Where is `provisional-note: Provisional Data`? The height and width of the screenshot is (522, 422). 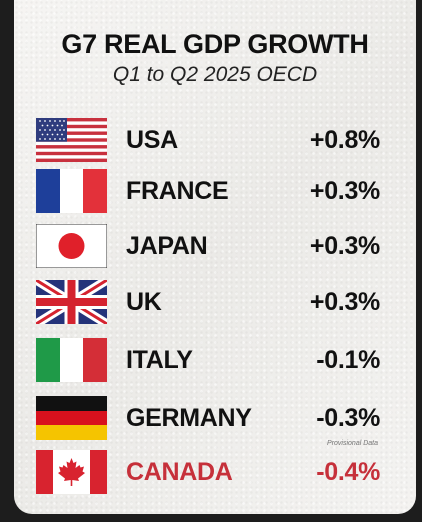 provisional-note: Provisional Data is located at coordinates (352, 443).